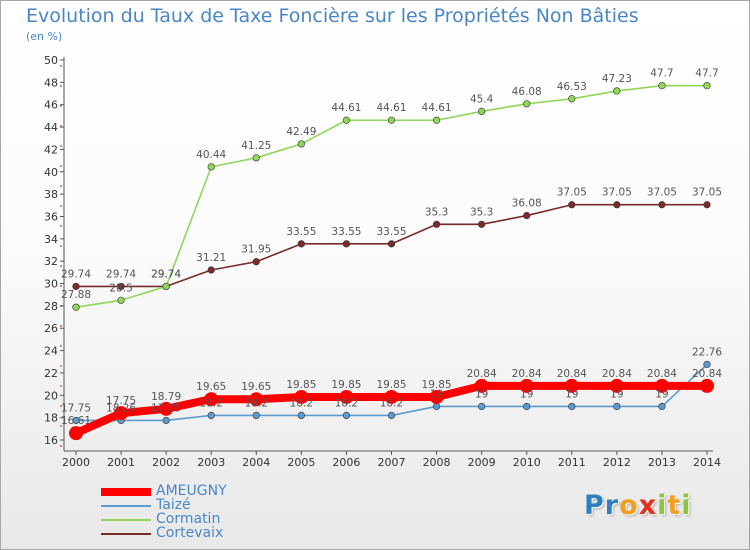  What do you see at coordinates (629, 505) in the screenshot?
I see `logo-letter: o` at bounding box center [629, 505].